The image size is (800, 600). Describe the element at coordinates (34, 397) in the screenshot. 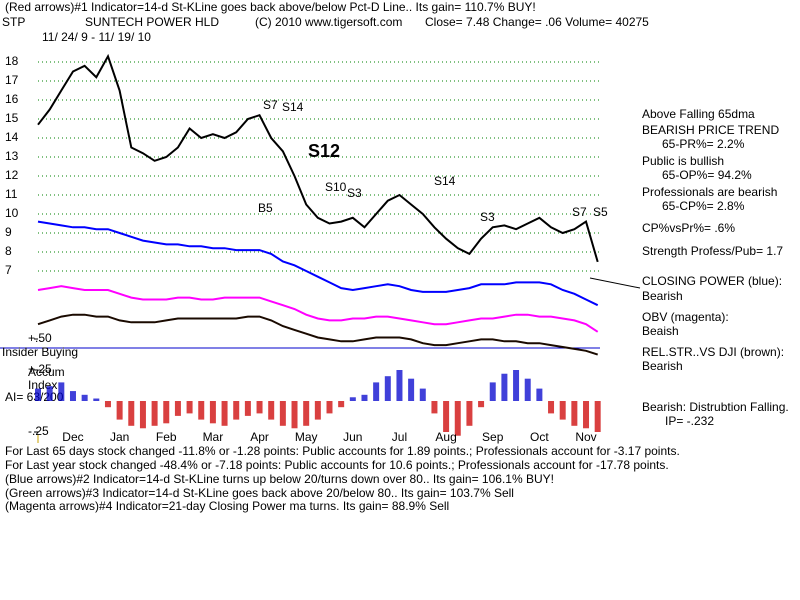

I see `panel-label: AI= 63/200` at that location.